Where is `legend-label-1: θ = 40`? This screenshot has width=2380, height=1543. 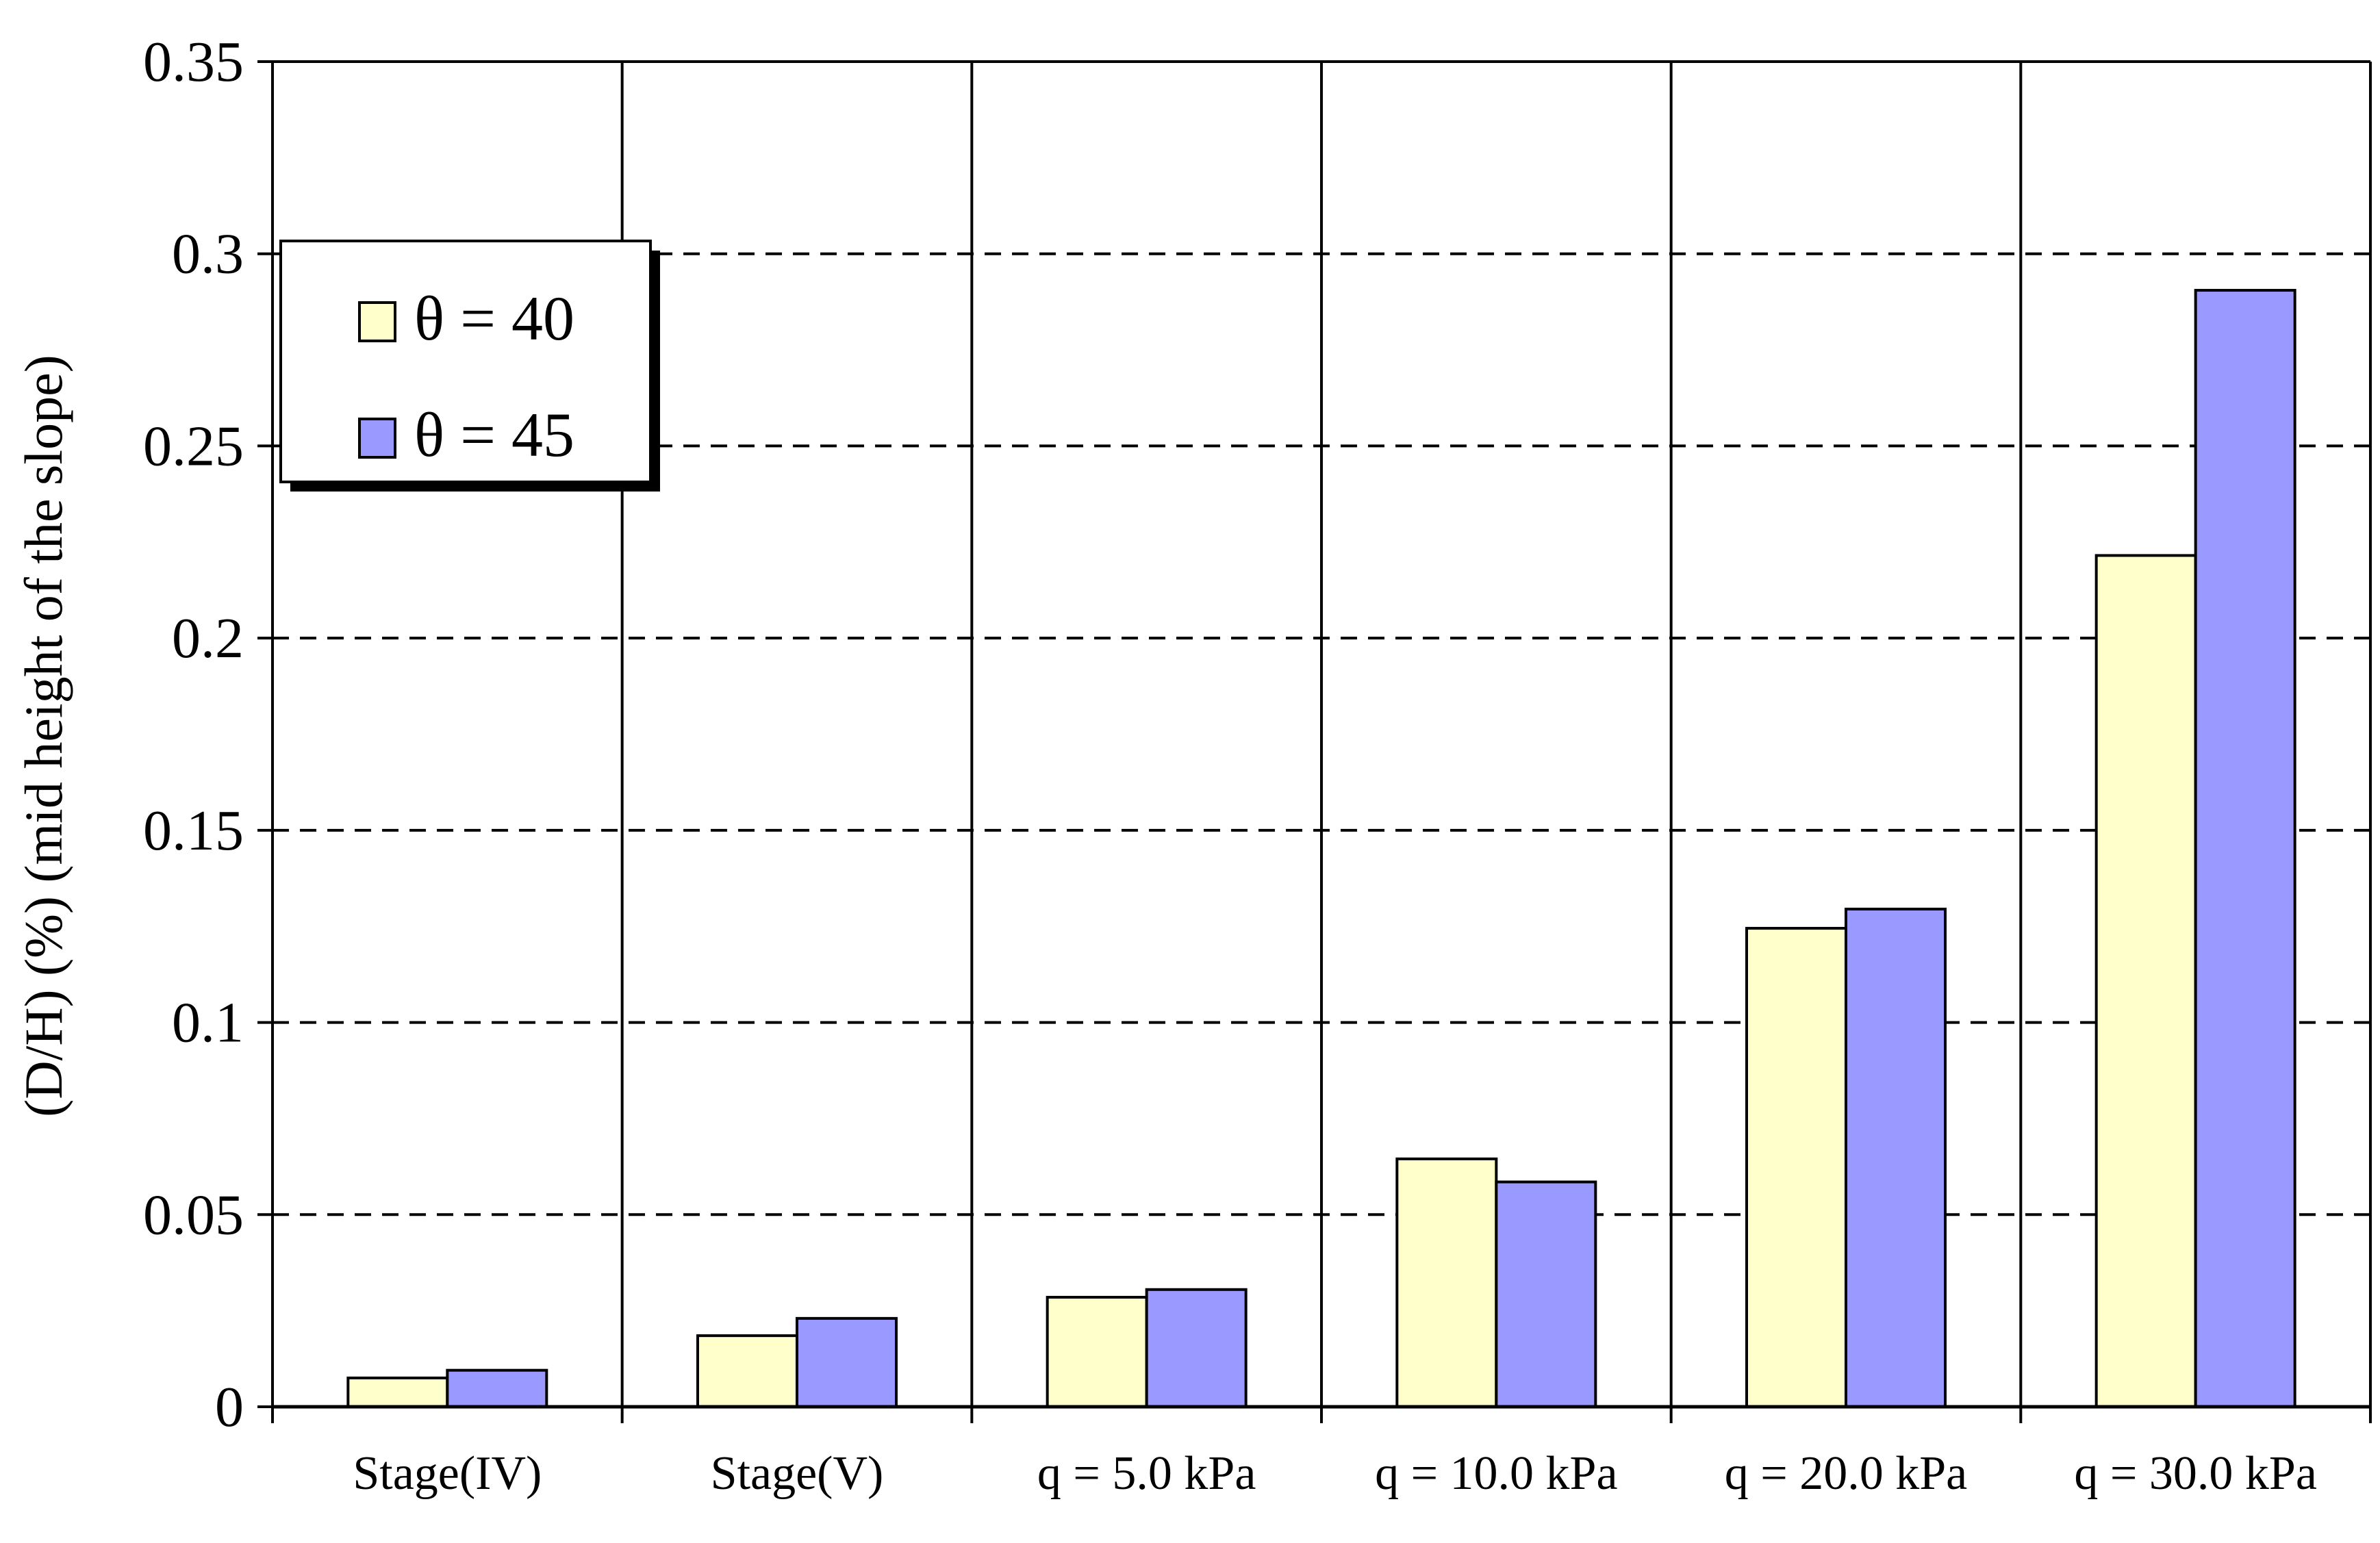 legend-label-1: θ = 40 is located at coordinates (494, 318).